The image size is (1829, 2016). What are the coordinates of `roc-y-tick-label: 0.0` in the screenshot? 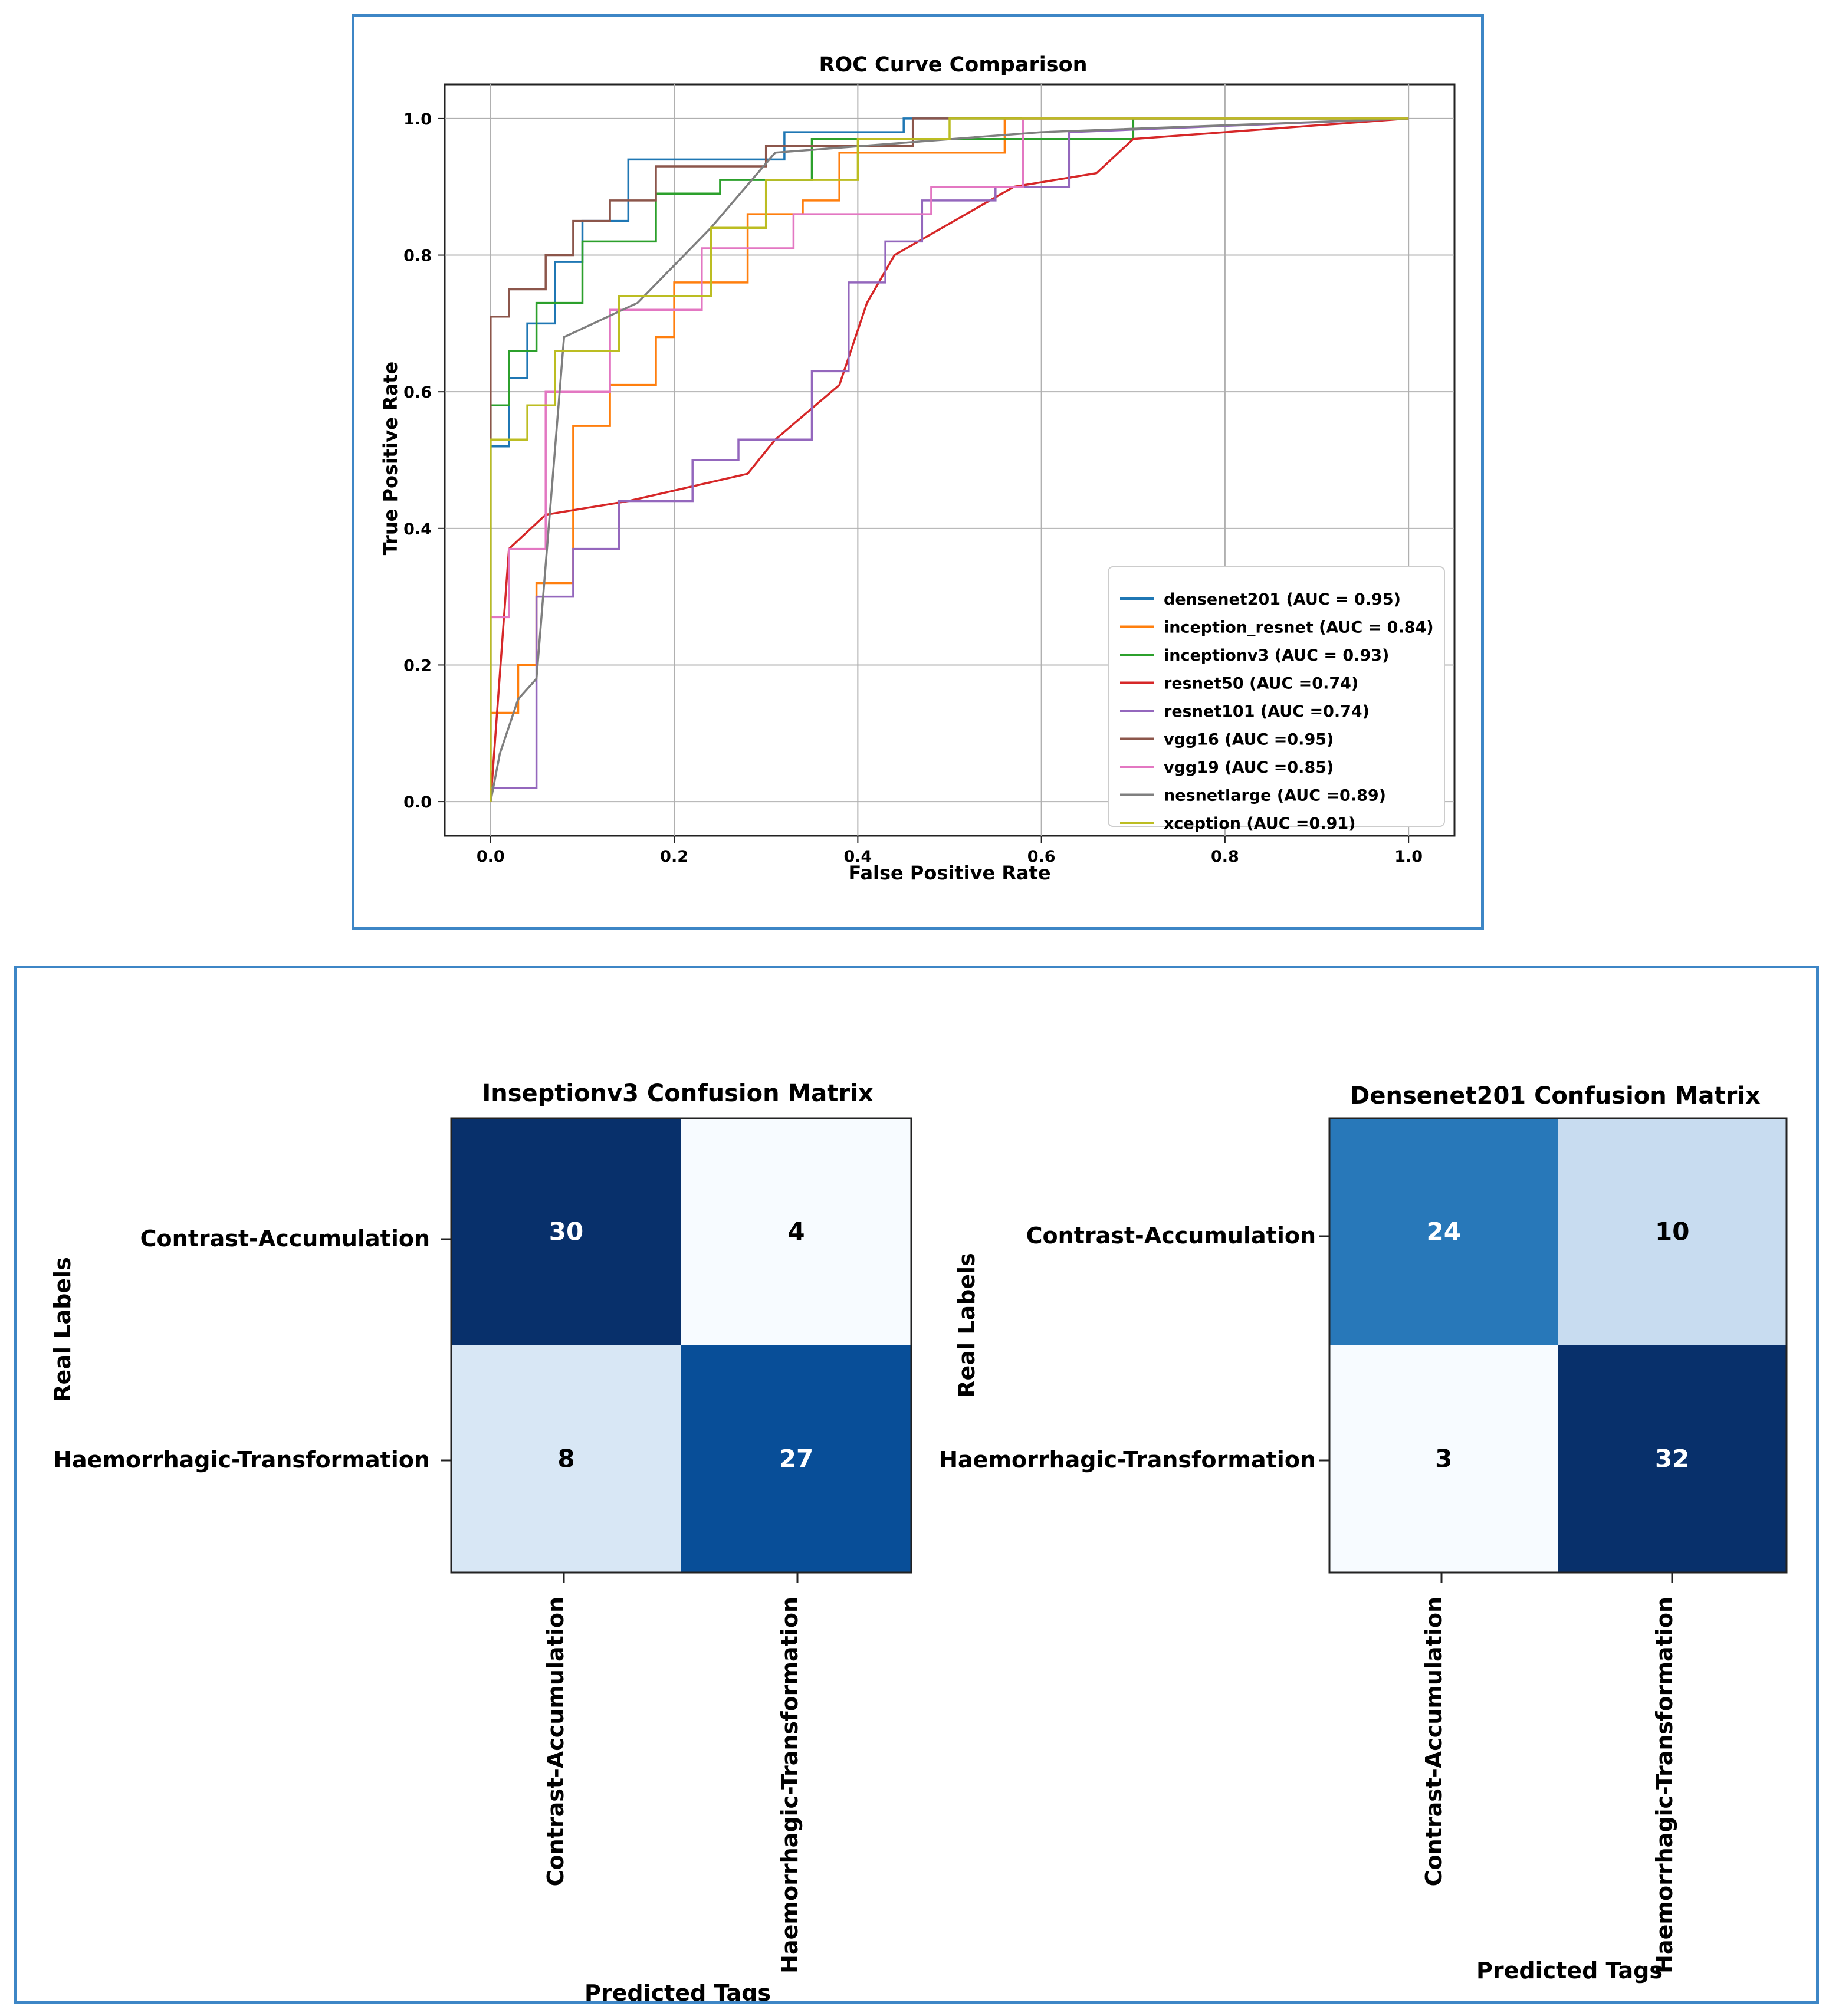 It's located at (417, 803).